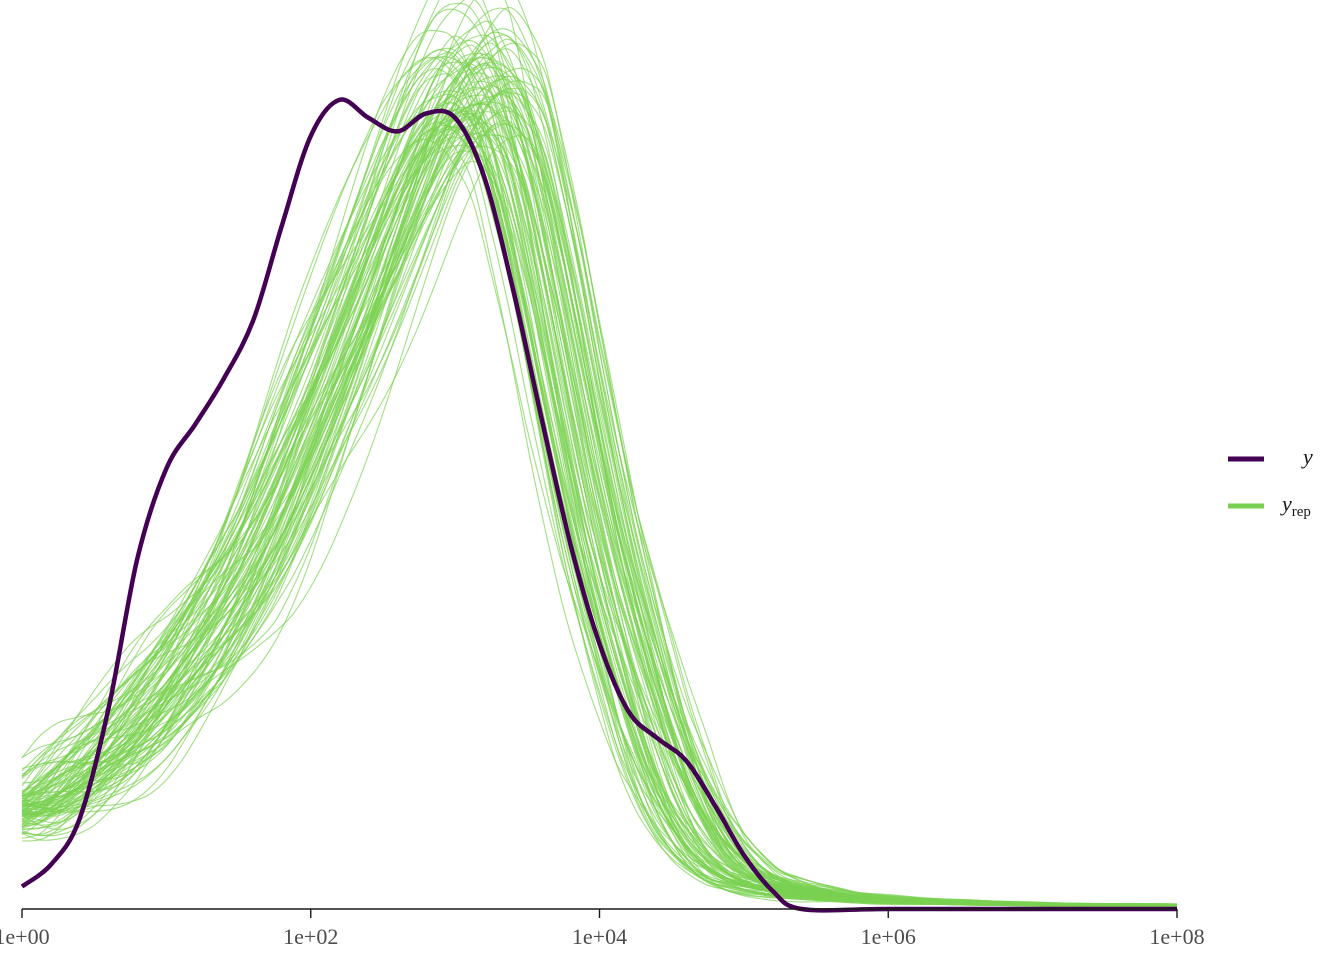 The height and width of the screenshot is (960, 1344). Describe the element at coordinates (1176, 936) in the screenshot. I see `x-tick-label: 1e+08` at that location.